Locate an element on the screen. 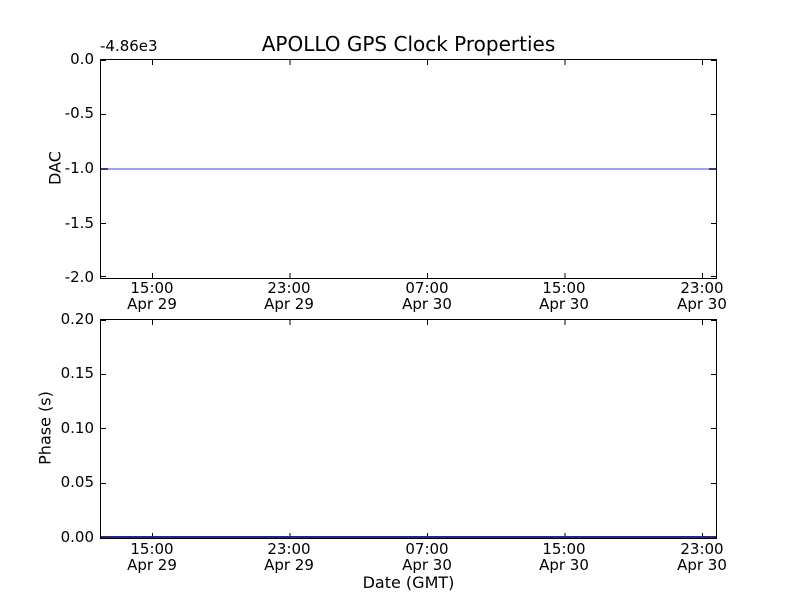  y-tick-label: 0.15 is located at coordinates (77, 373).